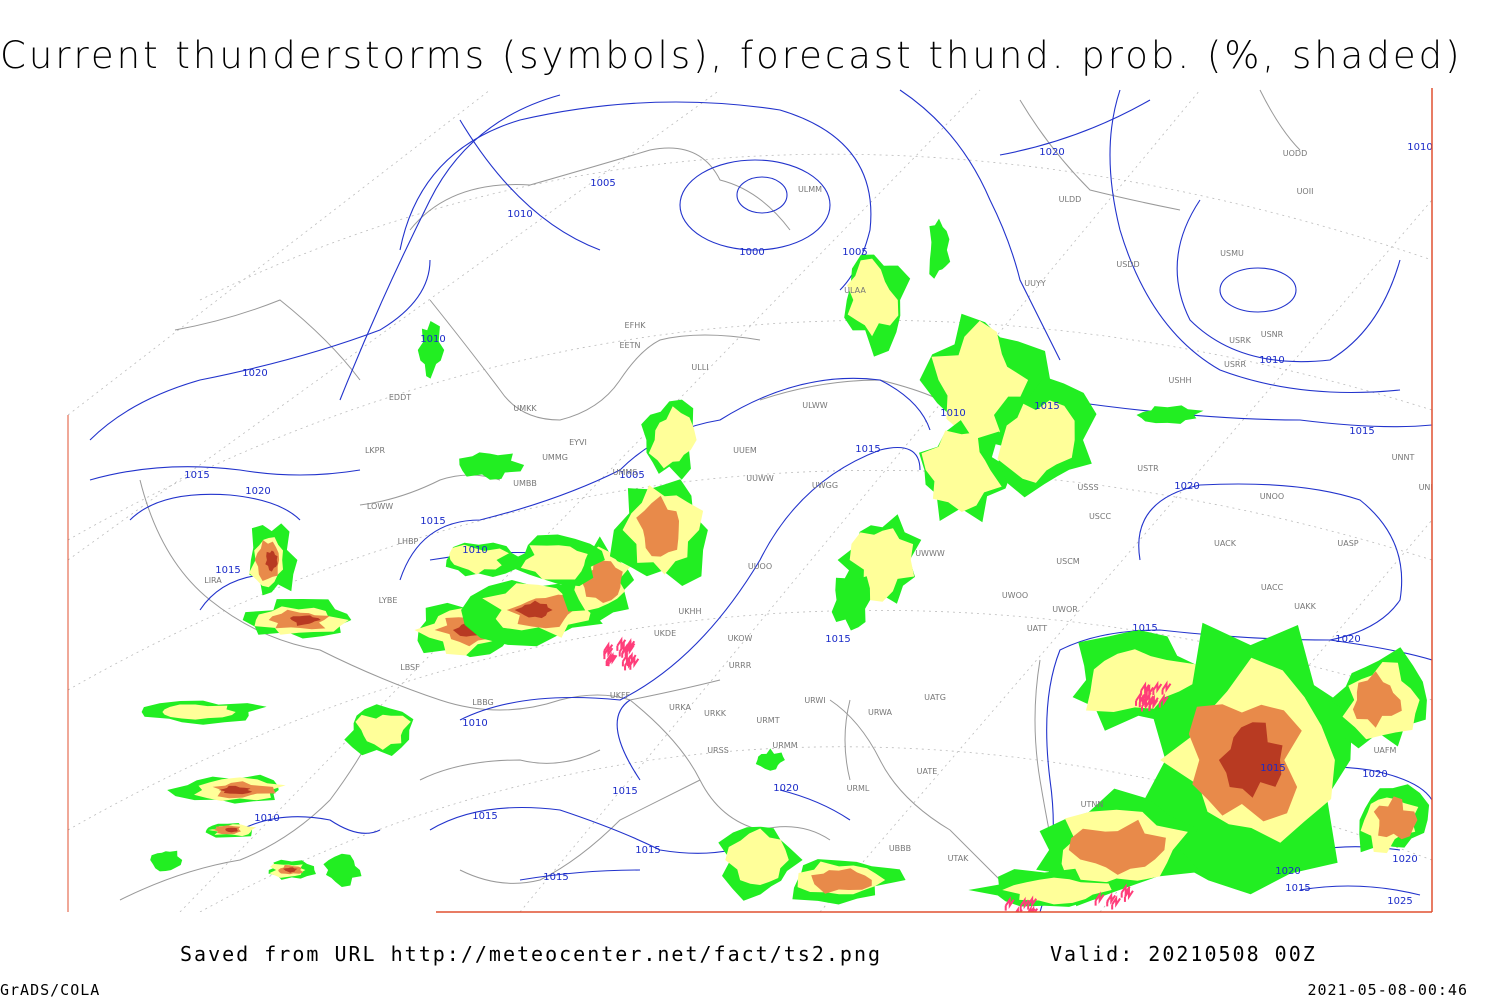 This screenshot has height=1000, width=1500. What do you see at coordinates (555, 457) in the screenshot?
I see `station-label: UMMG` at bounding box center [555, 457].